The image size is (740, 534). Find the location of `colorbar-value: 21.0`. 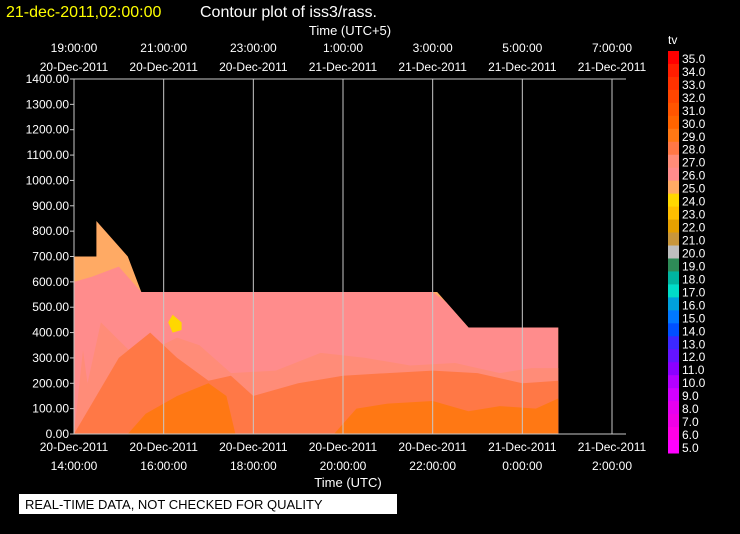

colorbar-value: 21.0 is located at coordinates (694, 241).